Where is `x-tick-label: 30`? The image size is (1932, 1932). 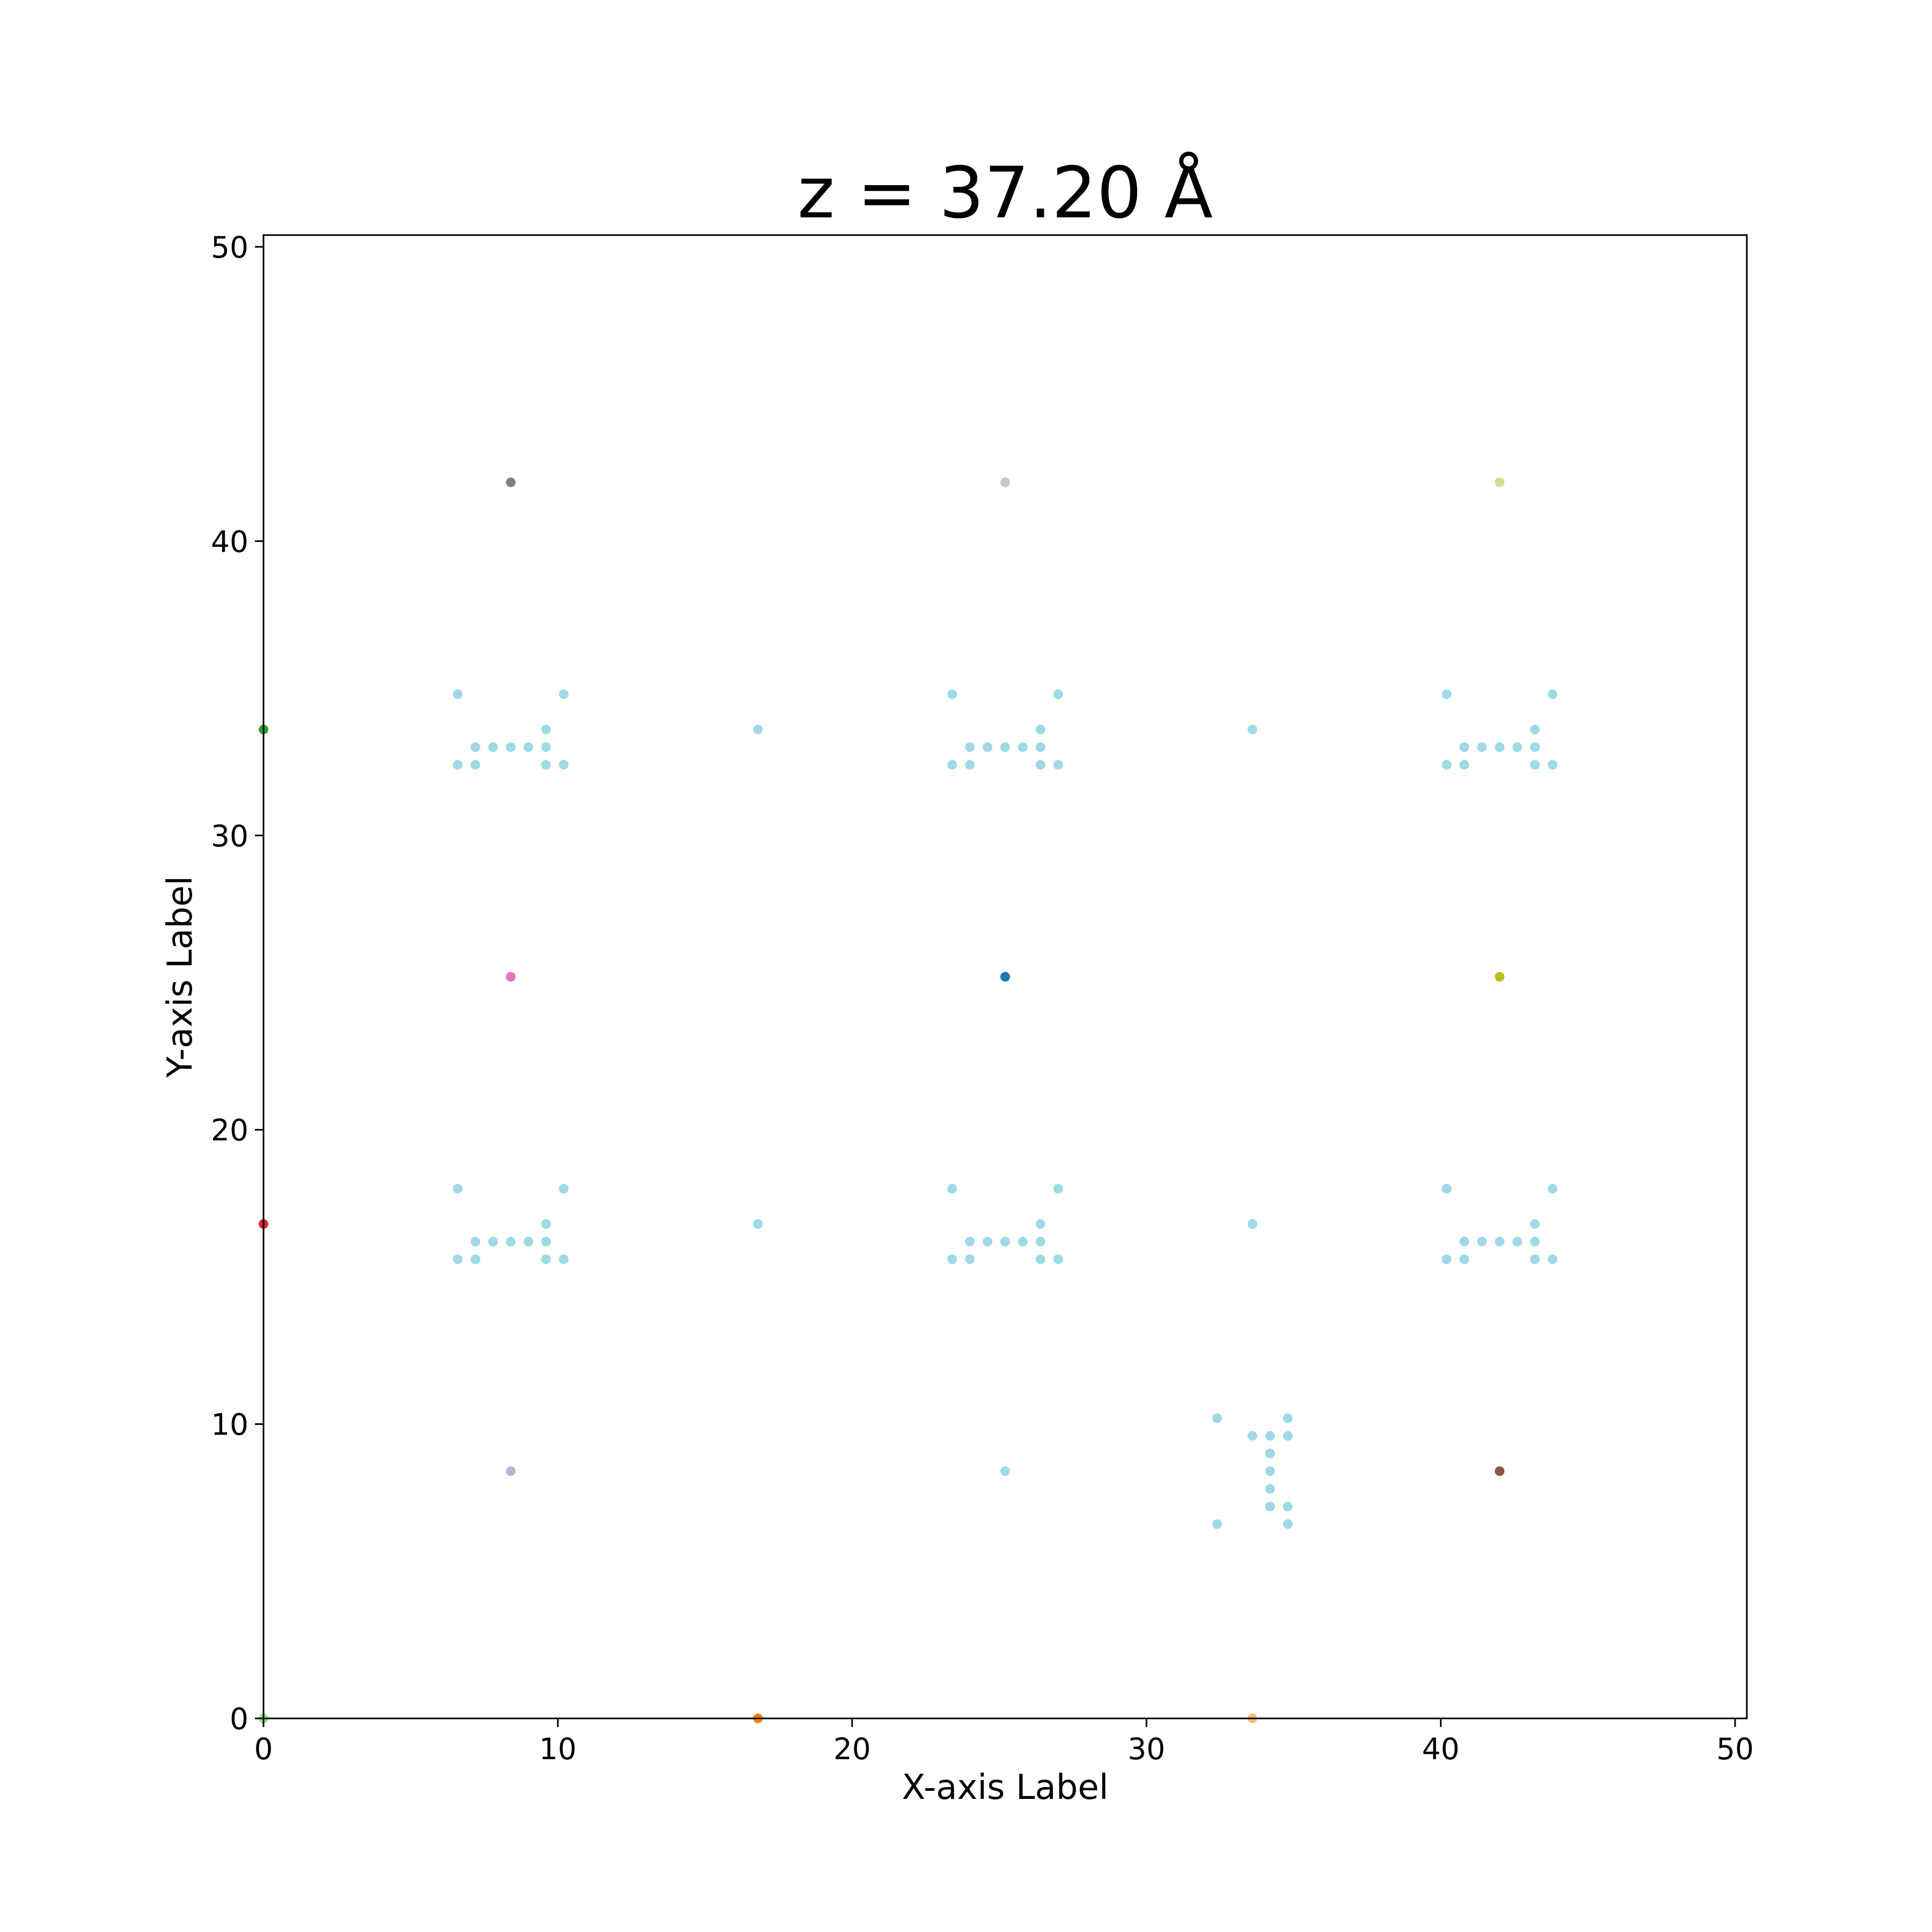 x-tick-label: 30 is located at coordinates (1146, 1749).